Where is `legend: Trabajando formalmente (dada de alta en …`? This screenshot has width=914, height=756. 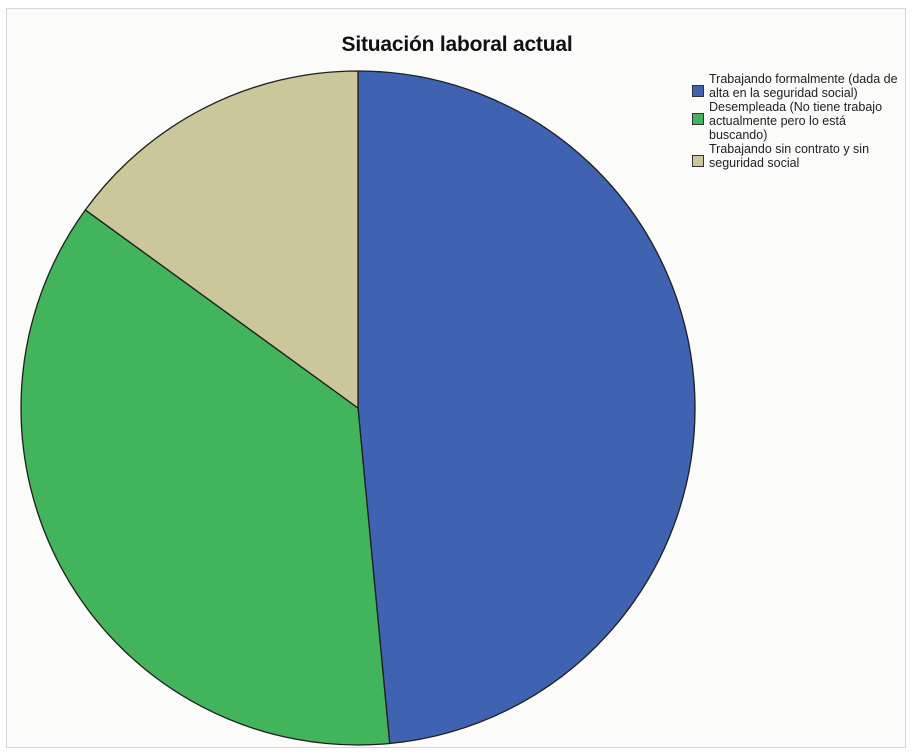 legend: Trabajando formalmente (dada de alta en … is located at coordinates (798, 121).